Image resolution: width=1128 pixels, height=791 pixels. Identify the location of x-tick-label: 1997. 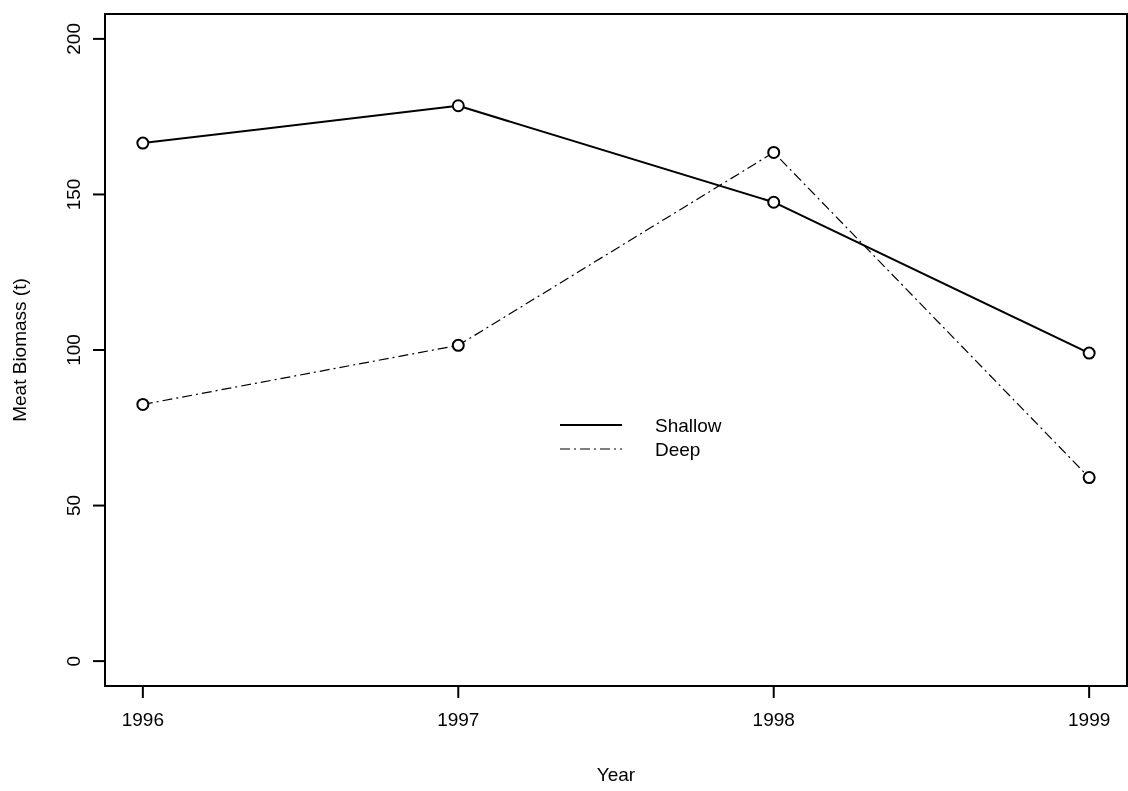
(458, 719).